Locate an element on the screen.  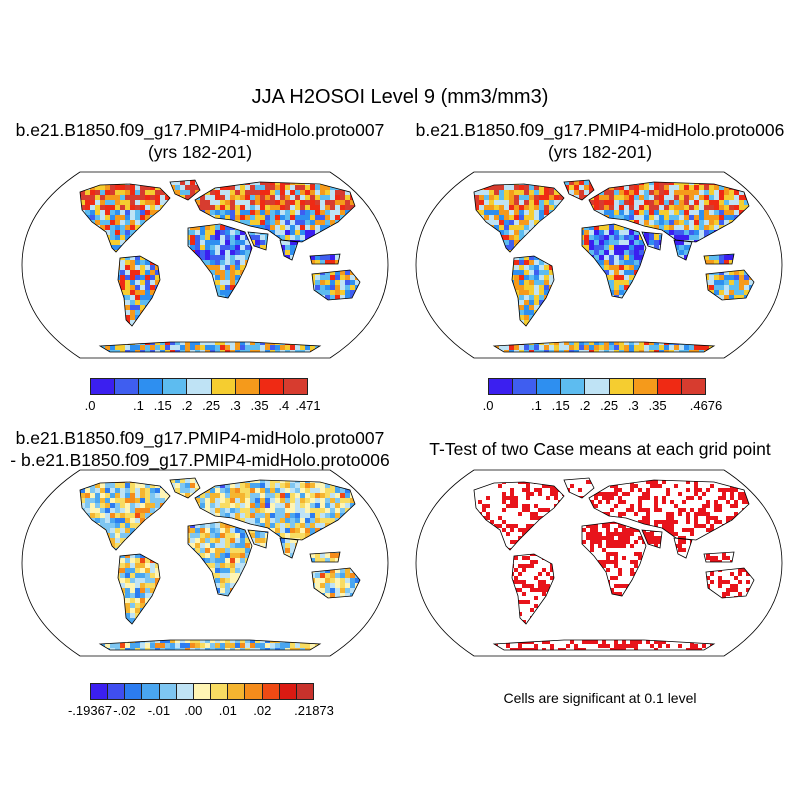
colorbar-tick-label: -.01 is located at coordinates (159, 710).